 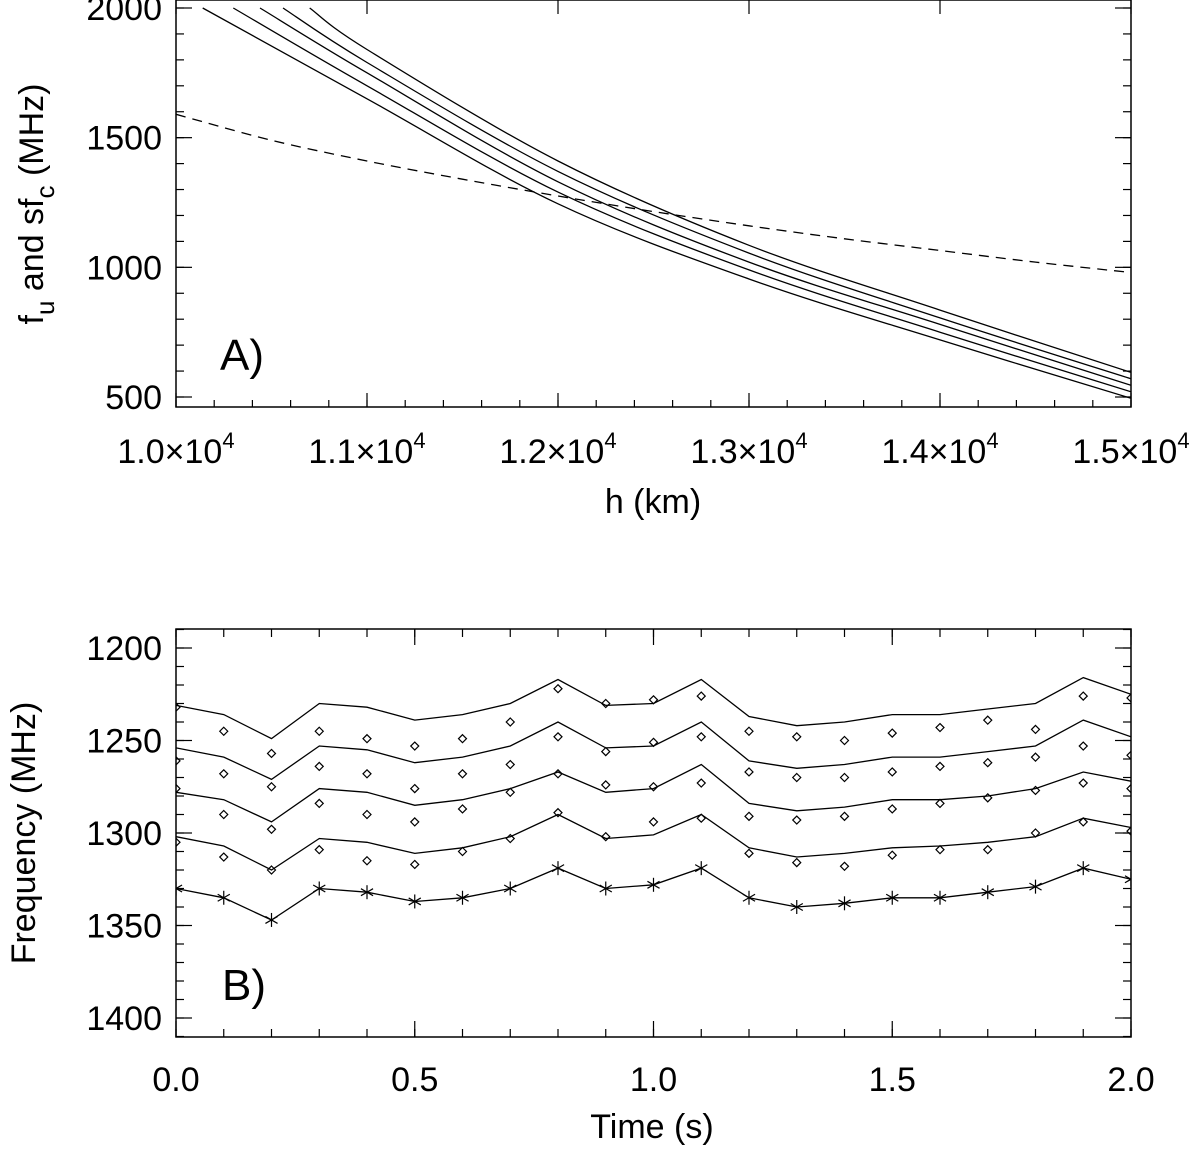 What do you see at coordinates (124, 927) in the screenshot?
I see `panel-b-y-tick-label: 1350` at bounding box center [124, 927].